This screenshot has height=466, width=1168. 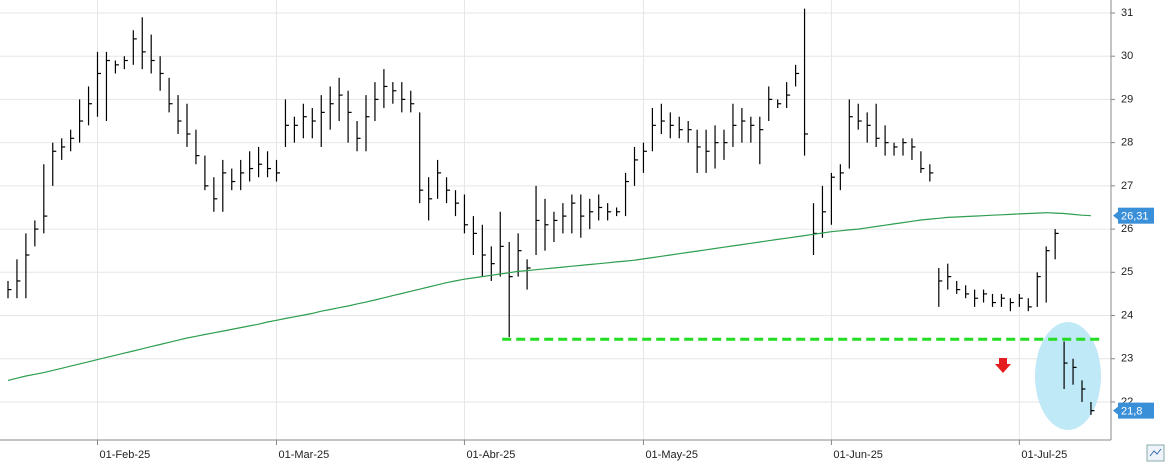 What do you see at coordinates (1155, 452) in the screenshot?
I see `chart-icon-glyph` at bounding box center [1155, 452].